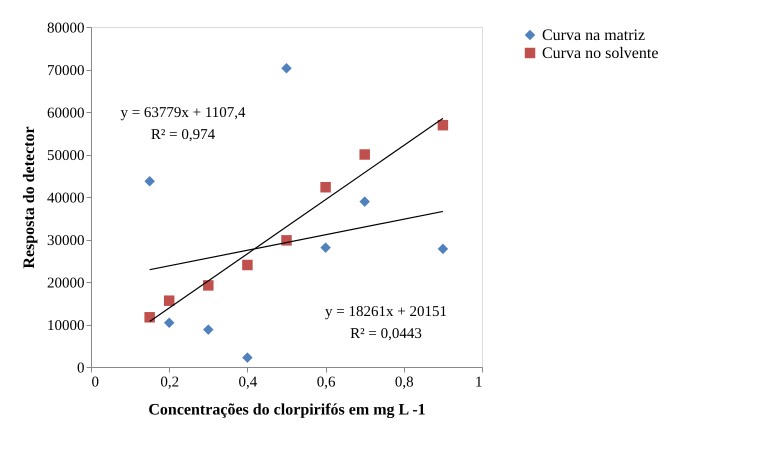 The image size is (770, 466). I want to click on y-tick-label: 30000, so click(65, 241).